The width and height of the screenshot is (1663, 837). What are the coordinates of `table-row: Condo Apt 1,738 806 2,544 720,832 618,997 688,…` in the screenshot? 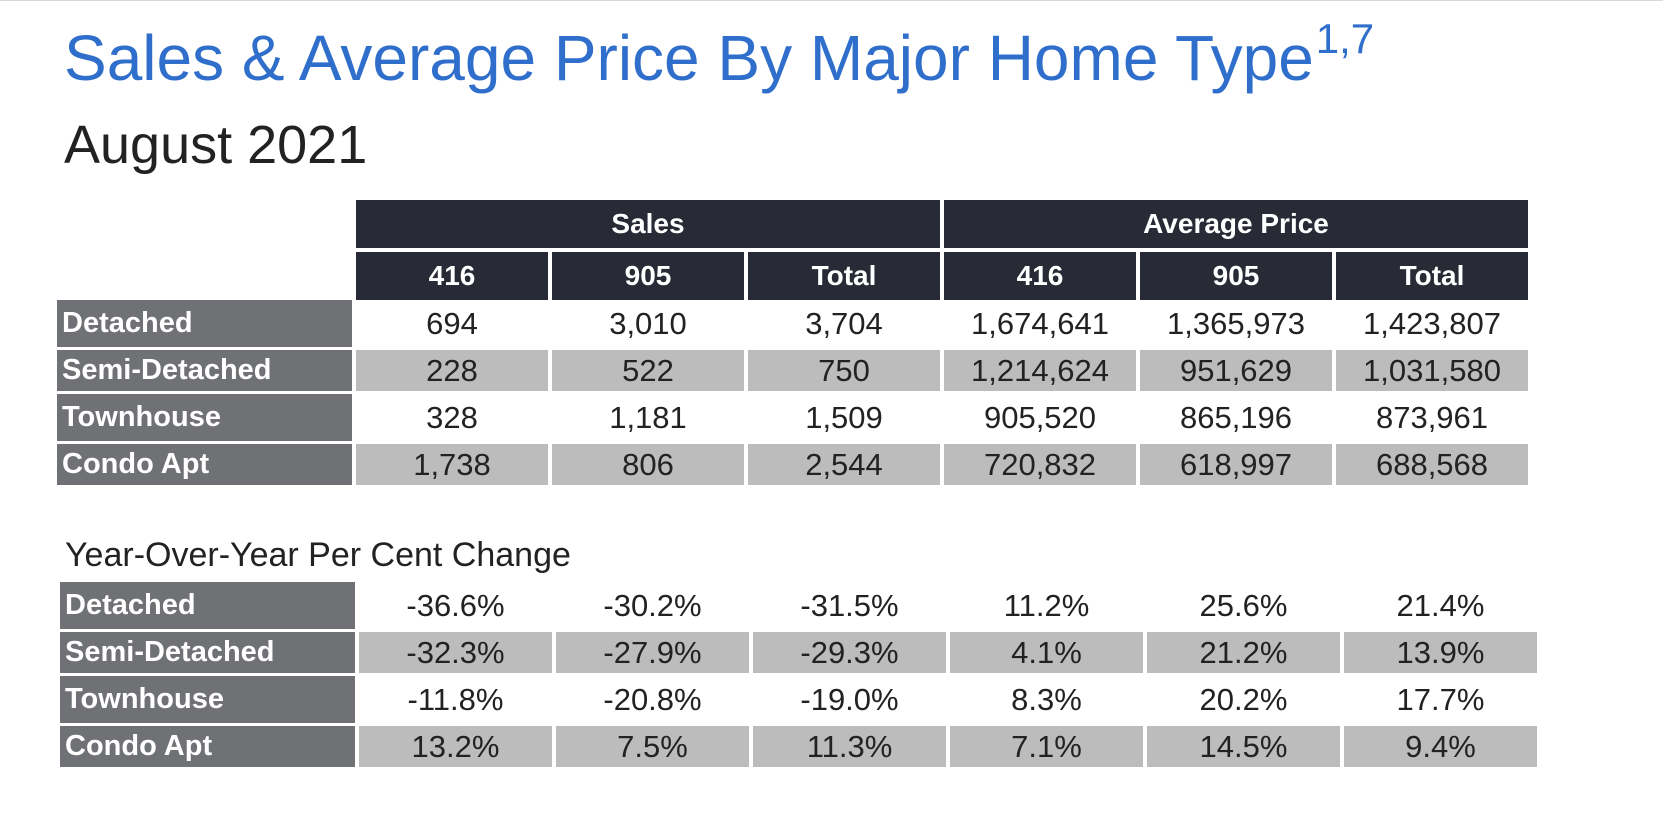 It's located at (792, 464).